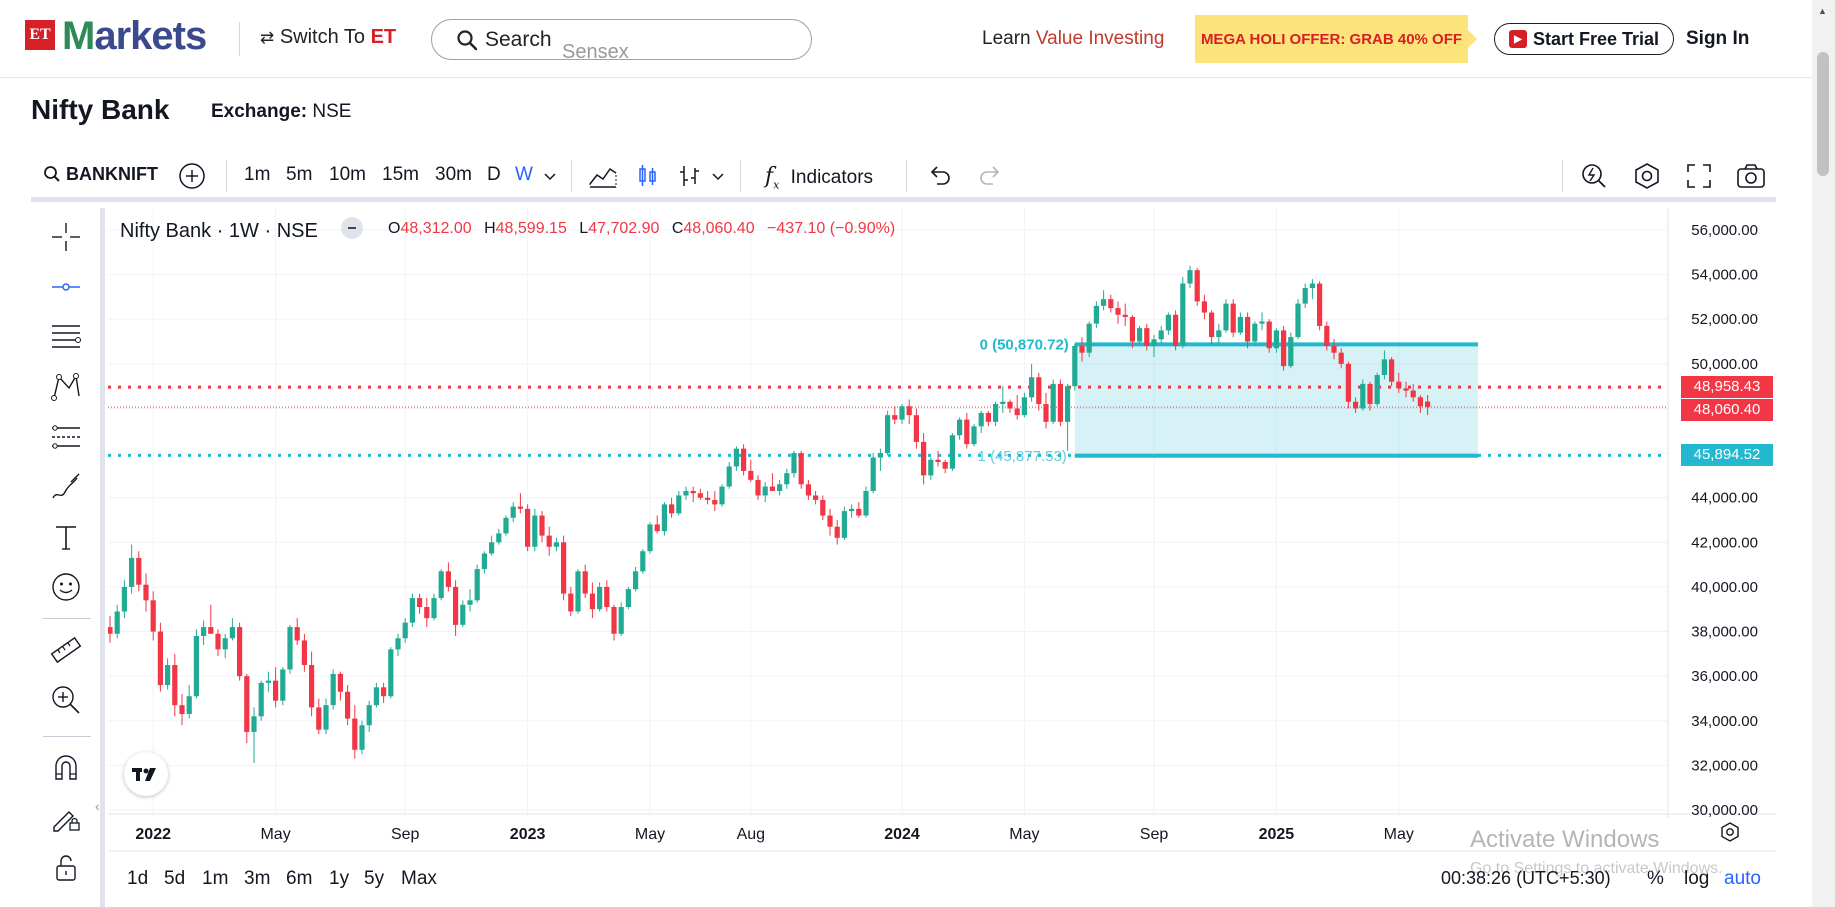 This screenshot has width=1835, height=907. I want to click on scrollbar-thumb, so click(1823, 114).